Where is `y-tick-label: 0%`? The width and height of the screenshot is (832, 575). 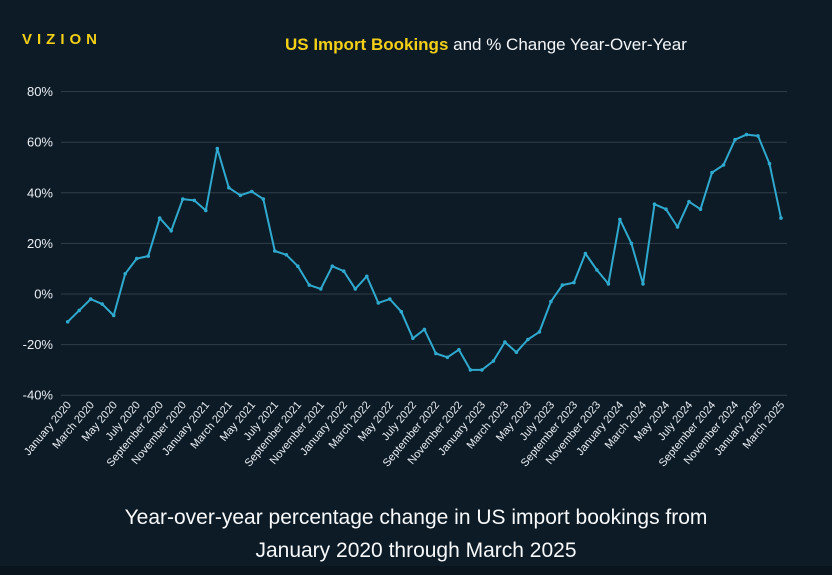 y-tick-label: 0% is located at coordinates (43, 294).